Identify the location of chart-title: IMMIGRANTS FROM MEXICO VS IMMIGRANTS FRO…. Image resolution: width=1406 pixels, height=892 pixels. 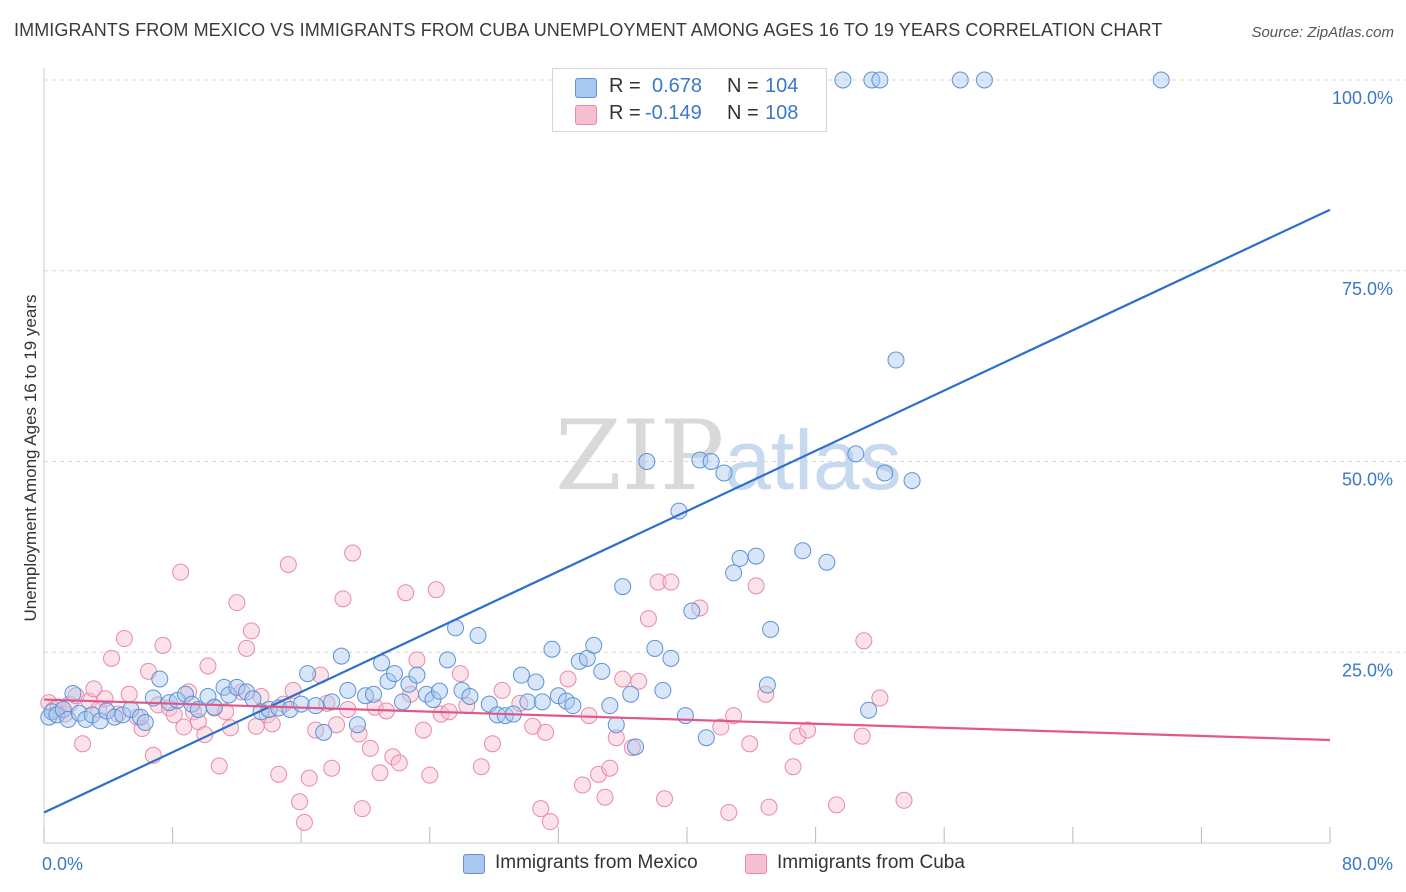
(588, 30).